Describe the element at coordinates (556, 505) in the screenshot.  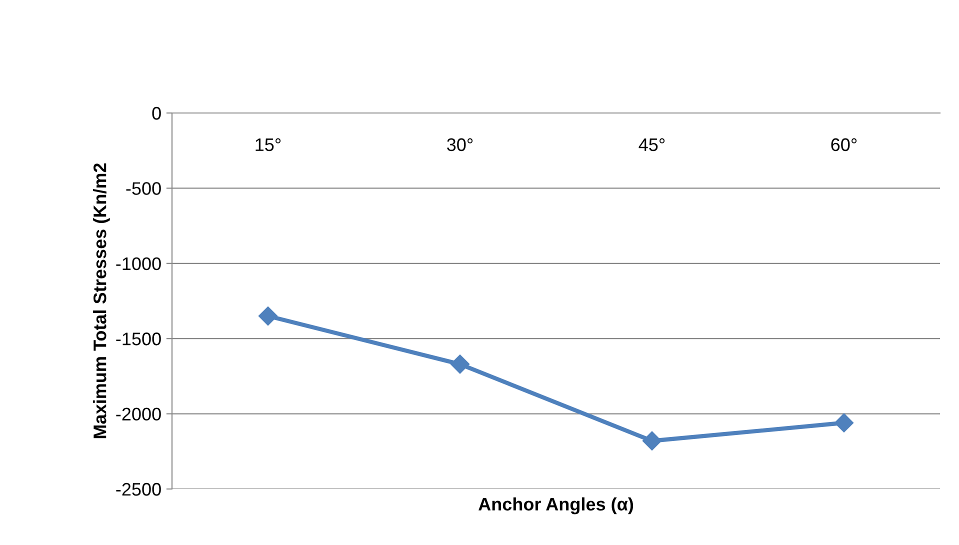
I see `x-axis-title: Anchor Angles (α)` at that location.